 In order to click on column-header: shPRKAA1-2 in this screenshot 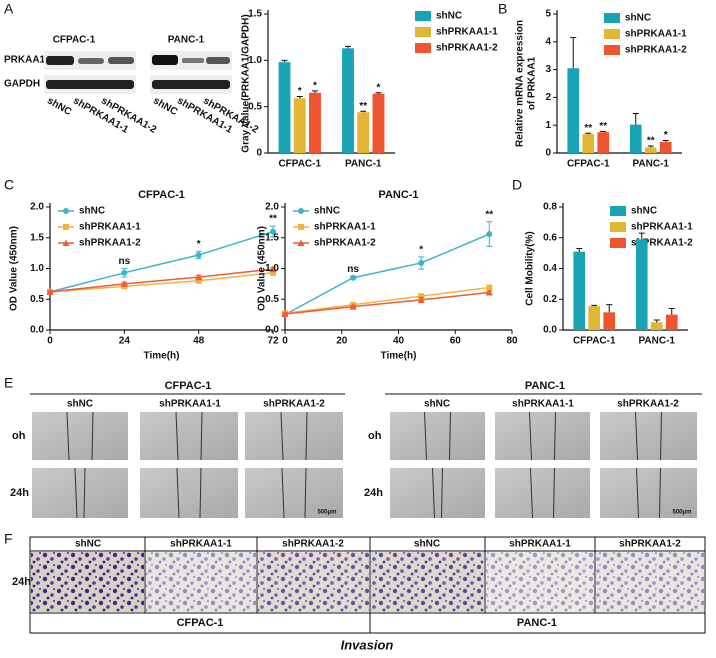, I will do `click(294, 404)`.